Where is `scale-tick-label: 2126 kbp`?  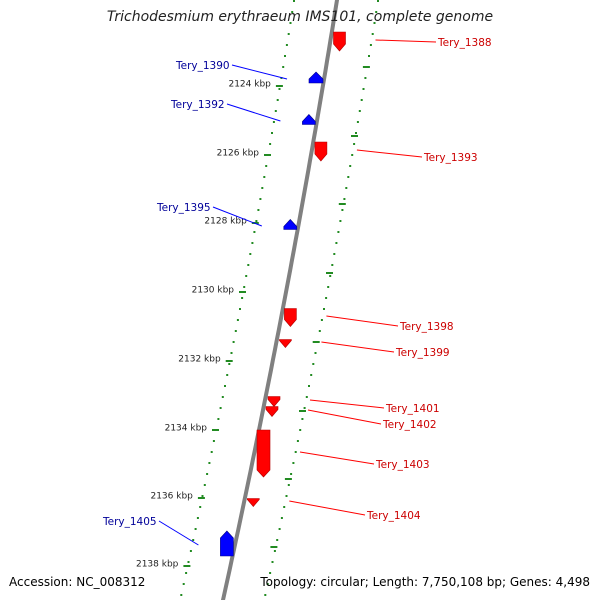
scale-tick-label: 2126 kbp is located at coordinates (238, 154).